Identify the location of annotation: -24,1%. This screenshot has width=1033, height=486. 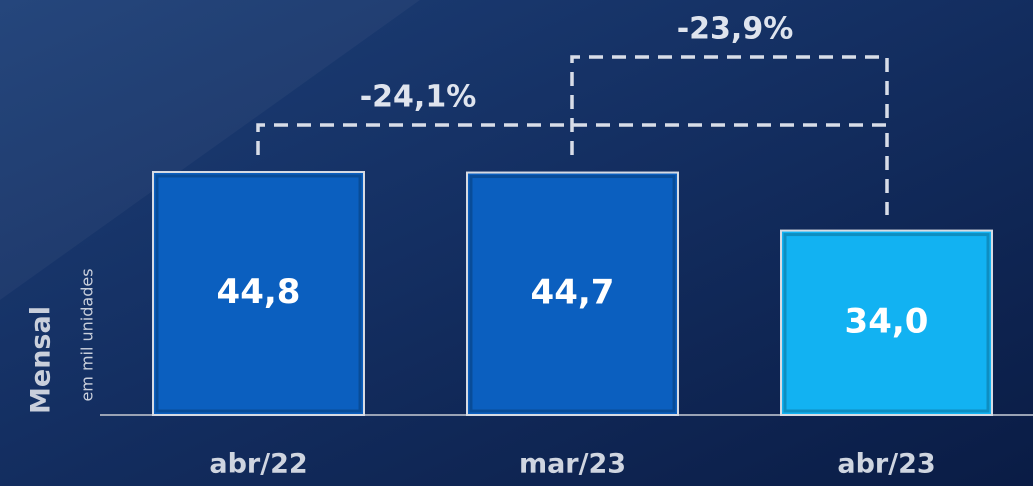
(418, 97).